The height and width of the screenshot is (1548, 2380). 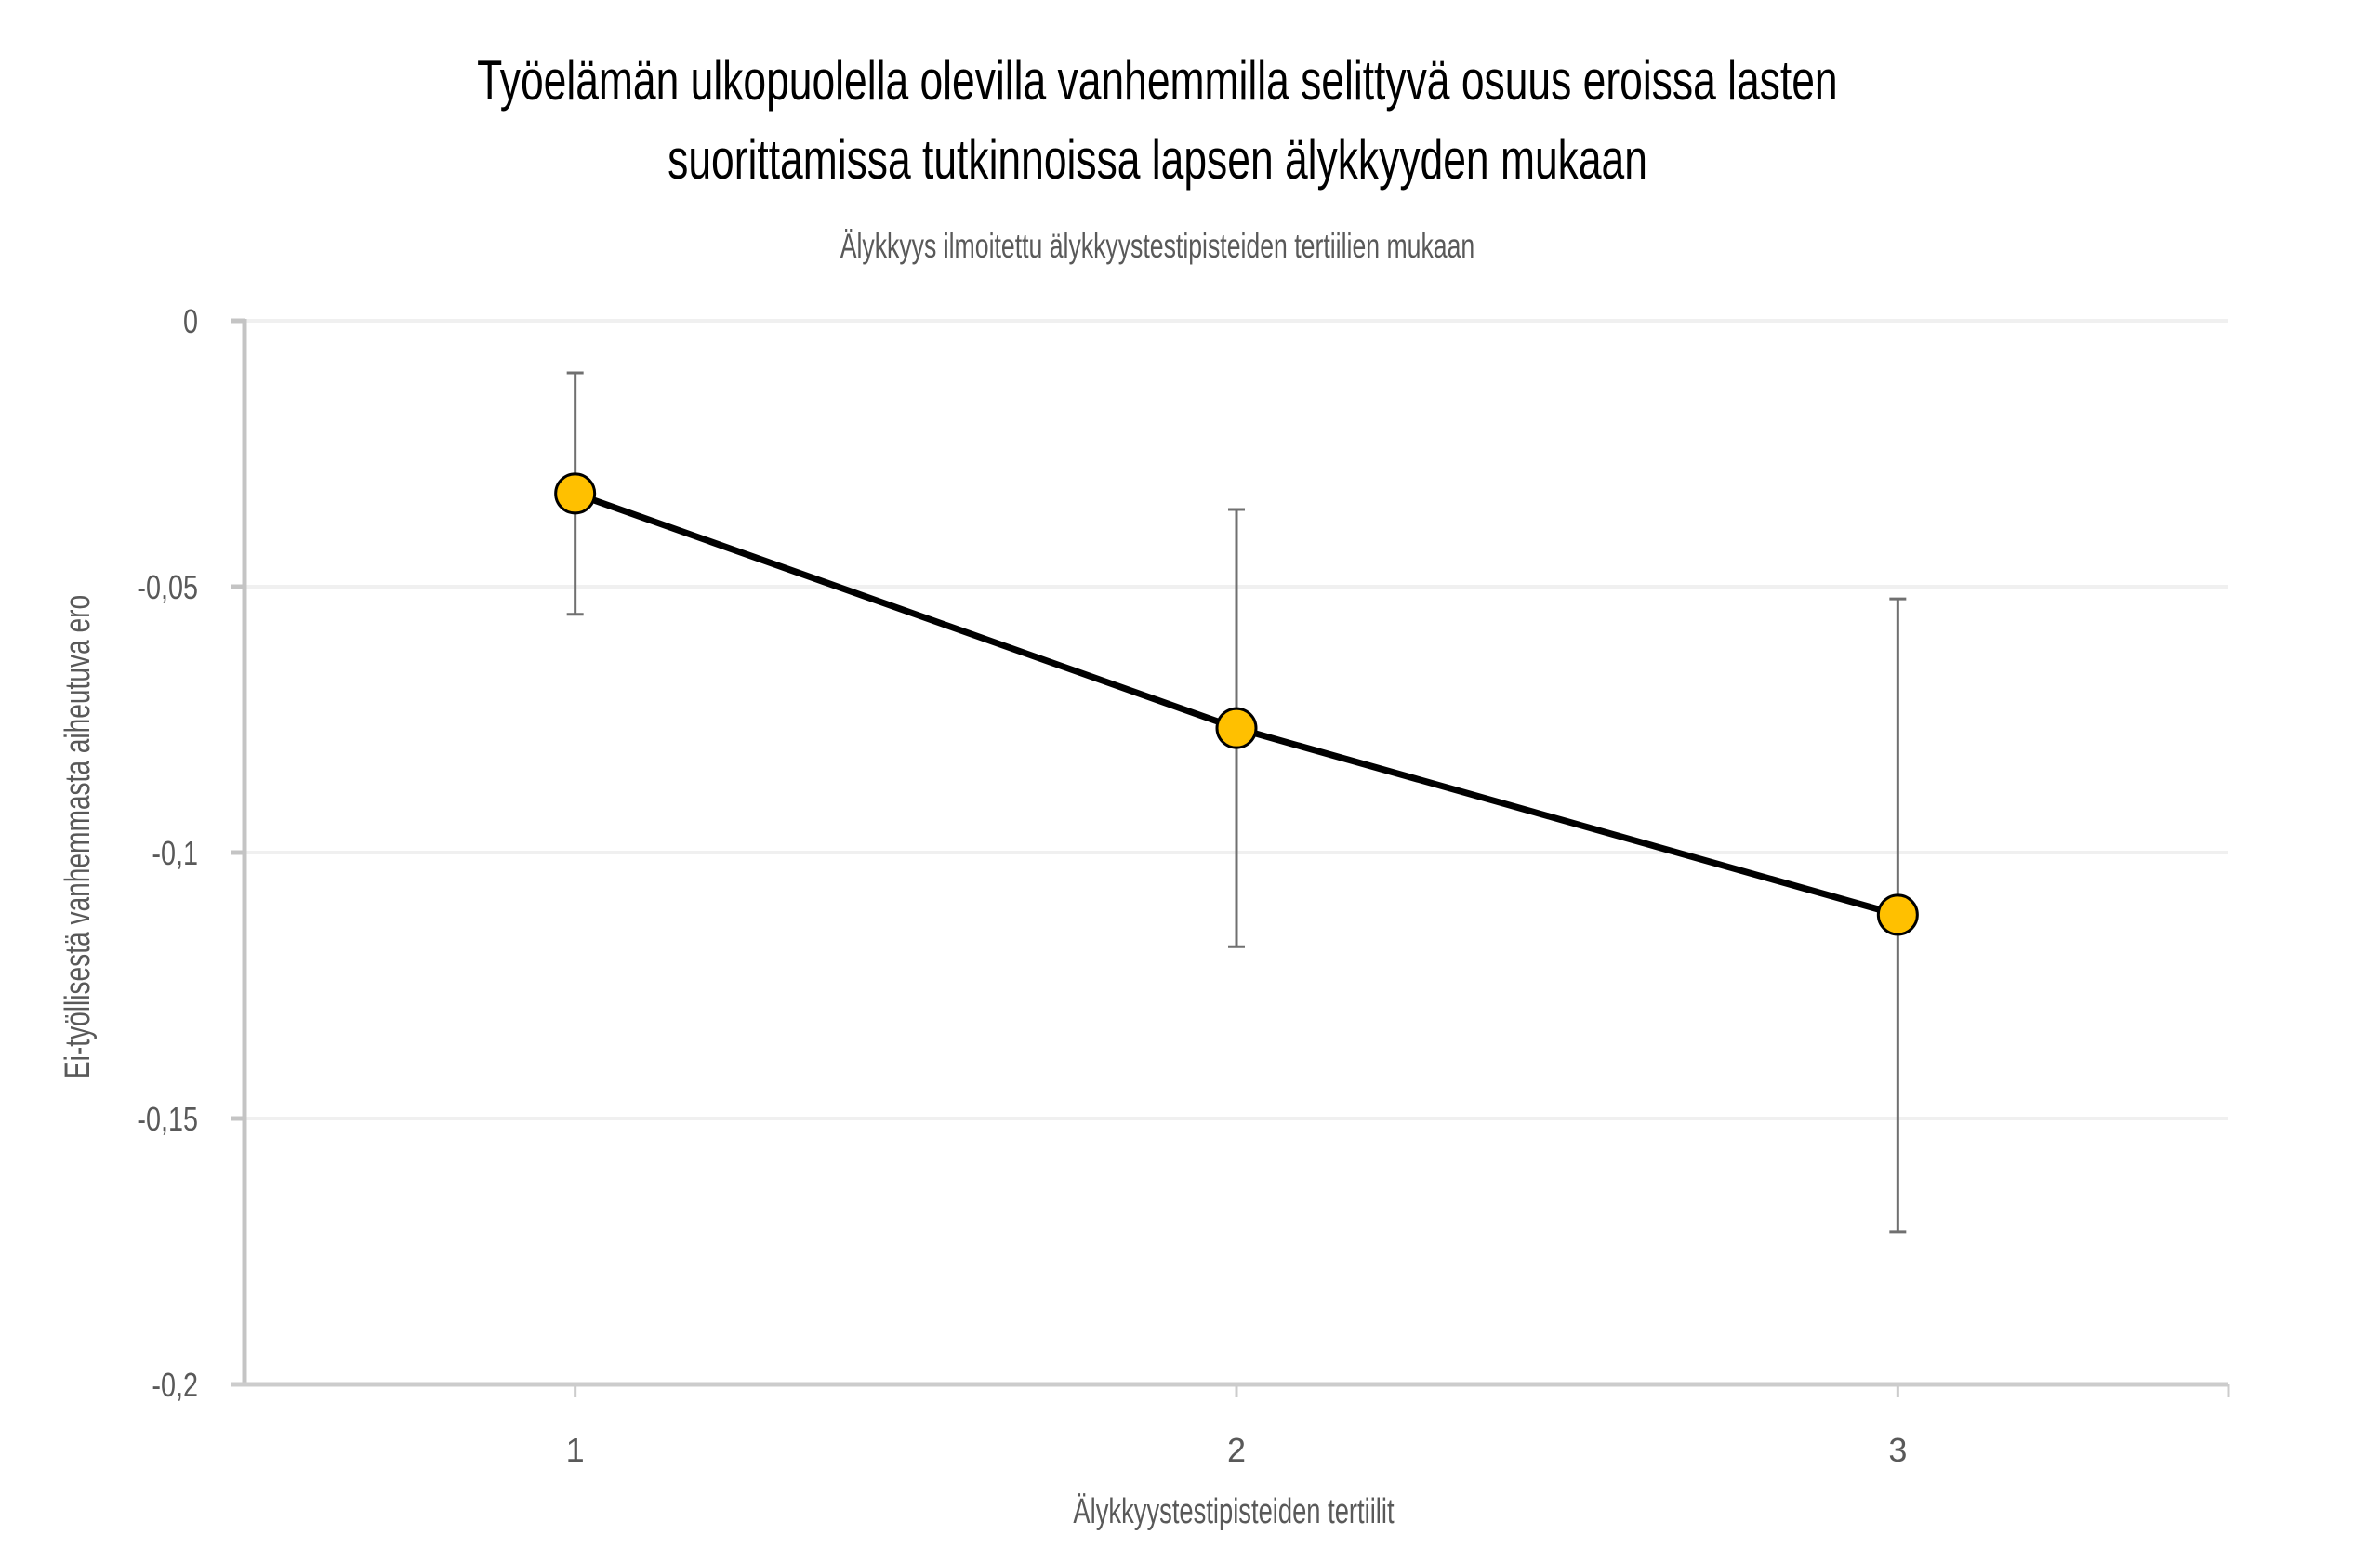 I want to click on x-tick-label: 2, so click(x=1236, y=1450).